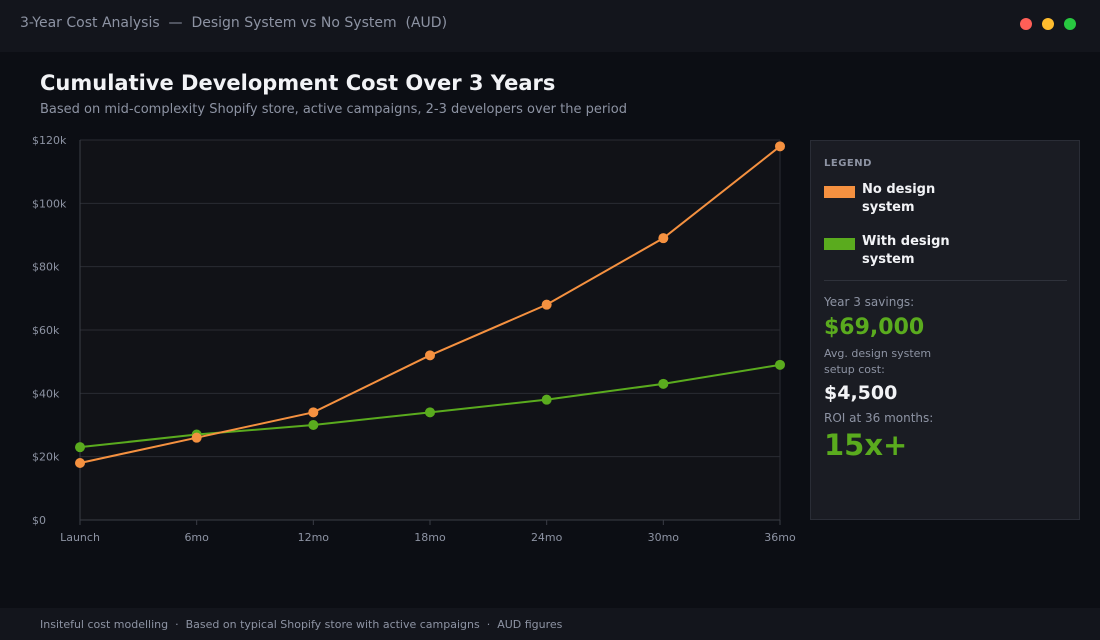 Image resolution: width=1100 pixels, height=640 pixels. What do you see at coordinates (874, 327) in the screenshot?
I see `savings-value: $69,000` at bounding box center [874, 327].